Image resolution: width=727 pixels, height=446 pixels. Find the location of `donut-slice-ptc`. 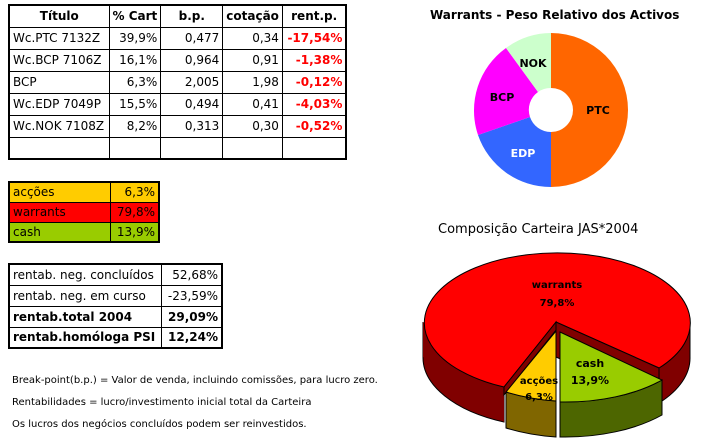

donut-slice-ptc is located at coordinates (589, 110).